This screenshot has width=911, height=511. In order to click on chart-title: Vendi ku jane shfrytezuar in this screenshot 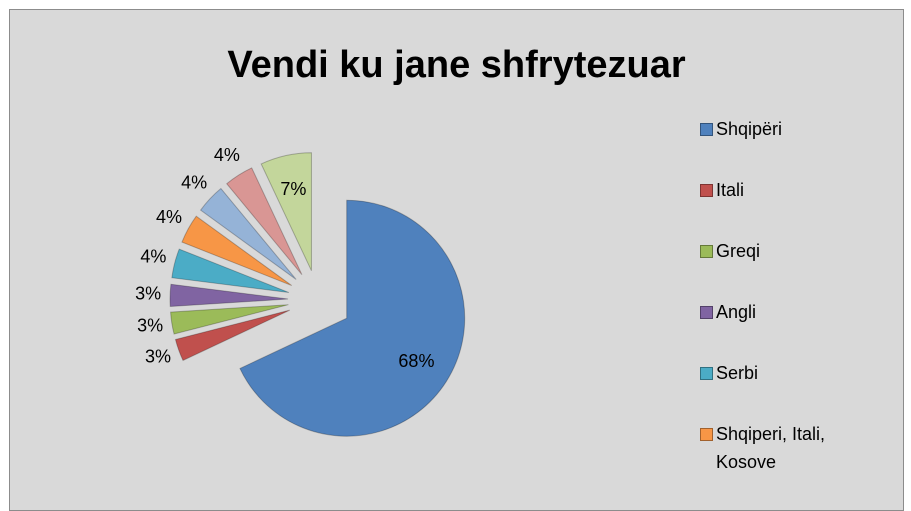, I will do `click(456, 65)`.